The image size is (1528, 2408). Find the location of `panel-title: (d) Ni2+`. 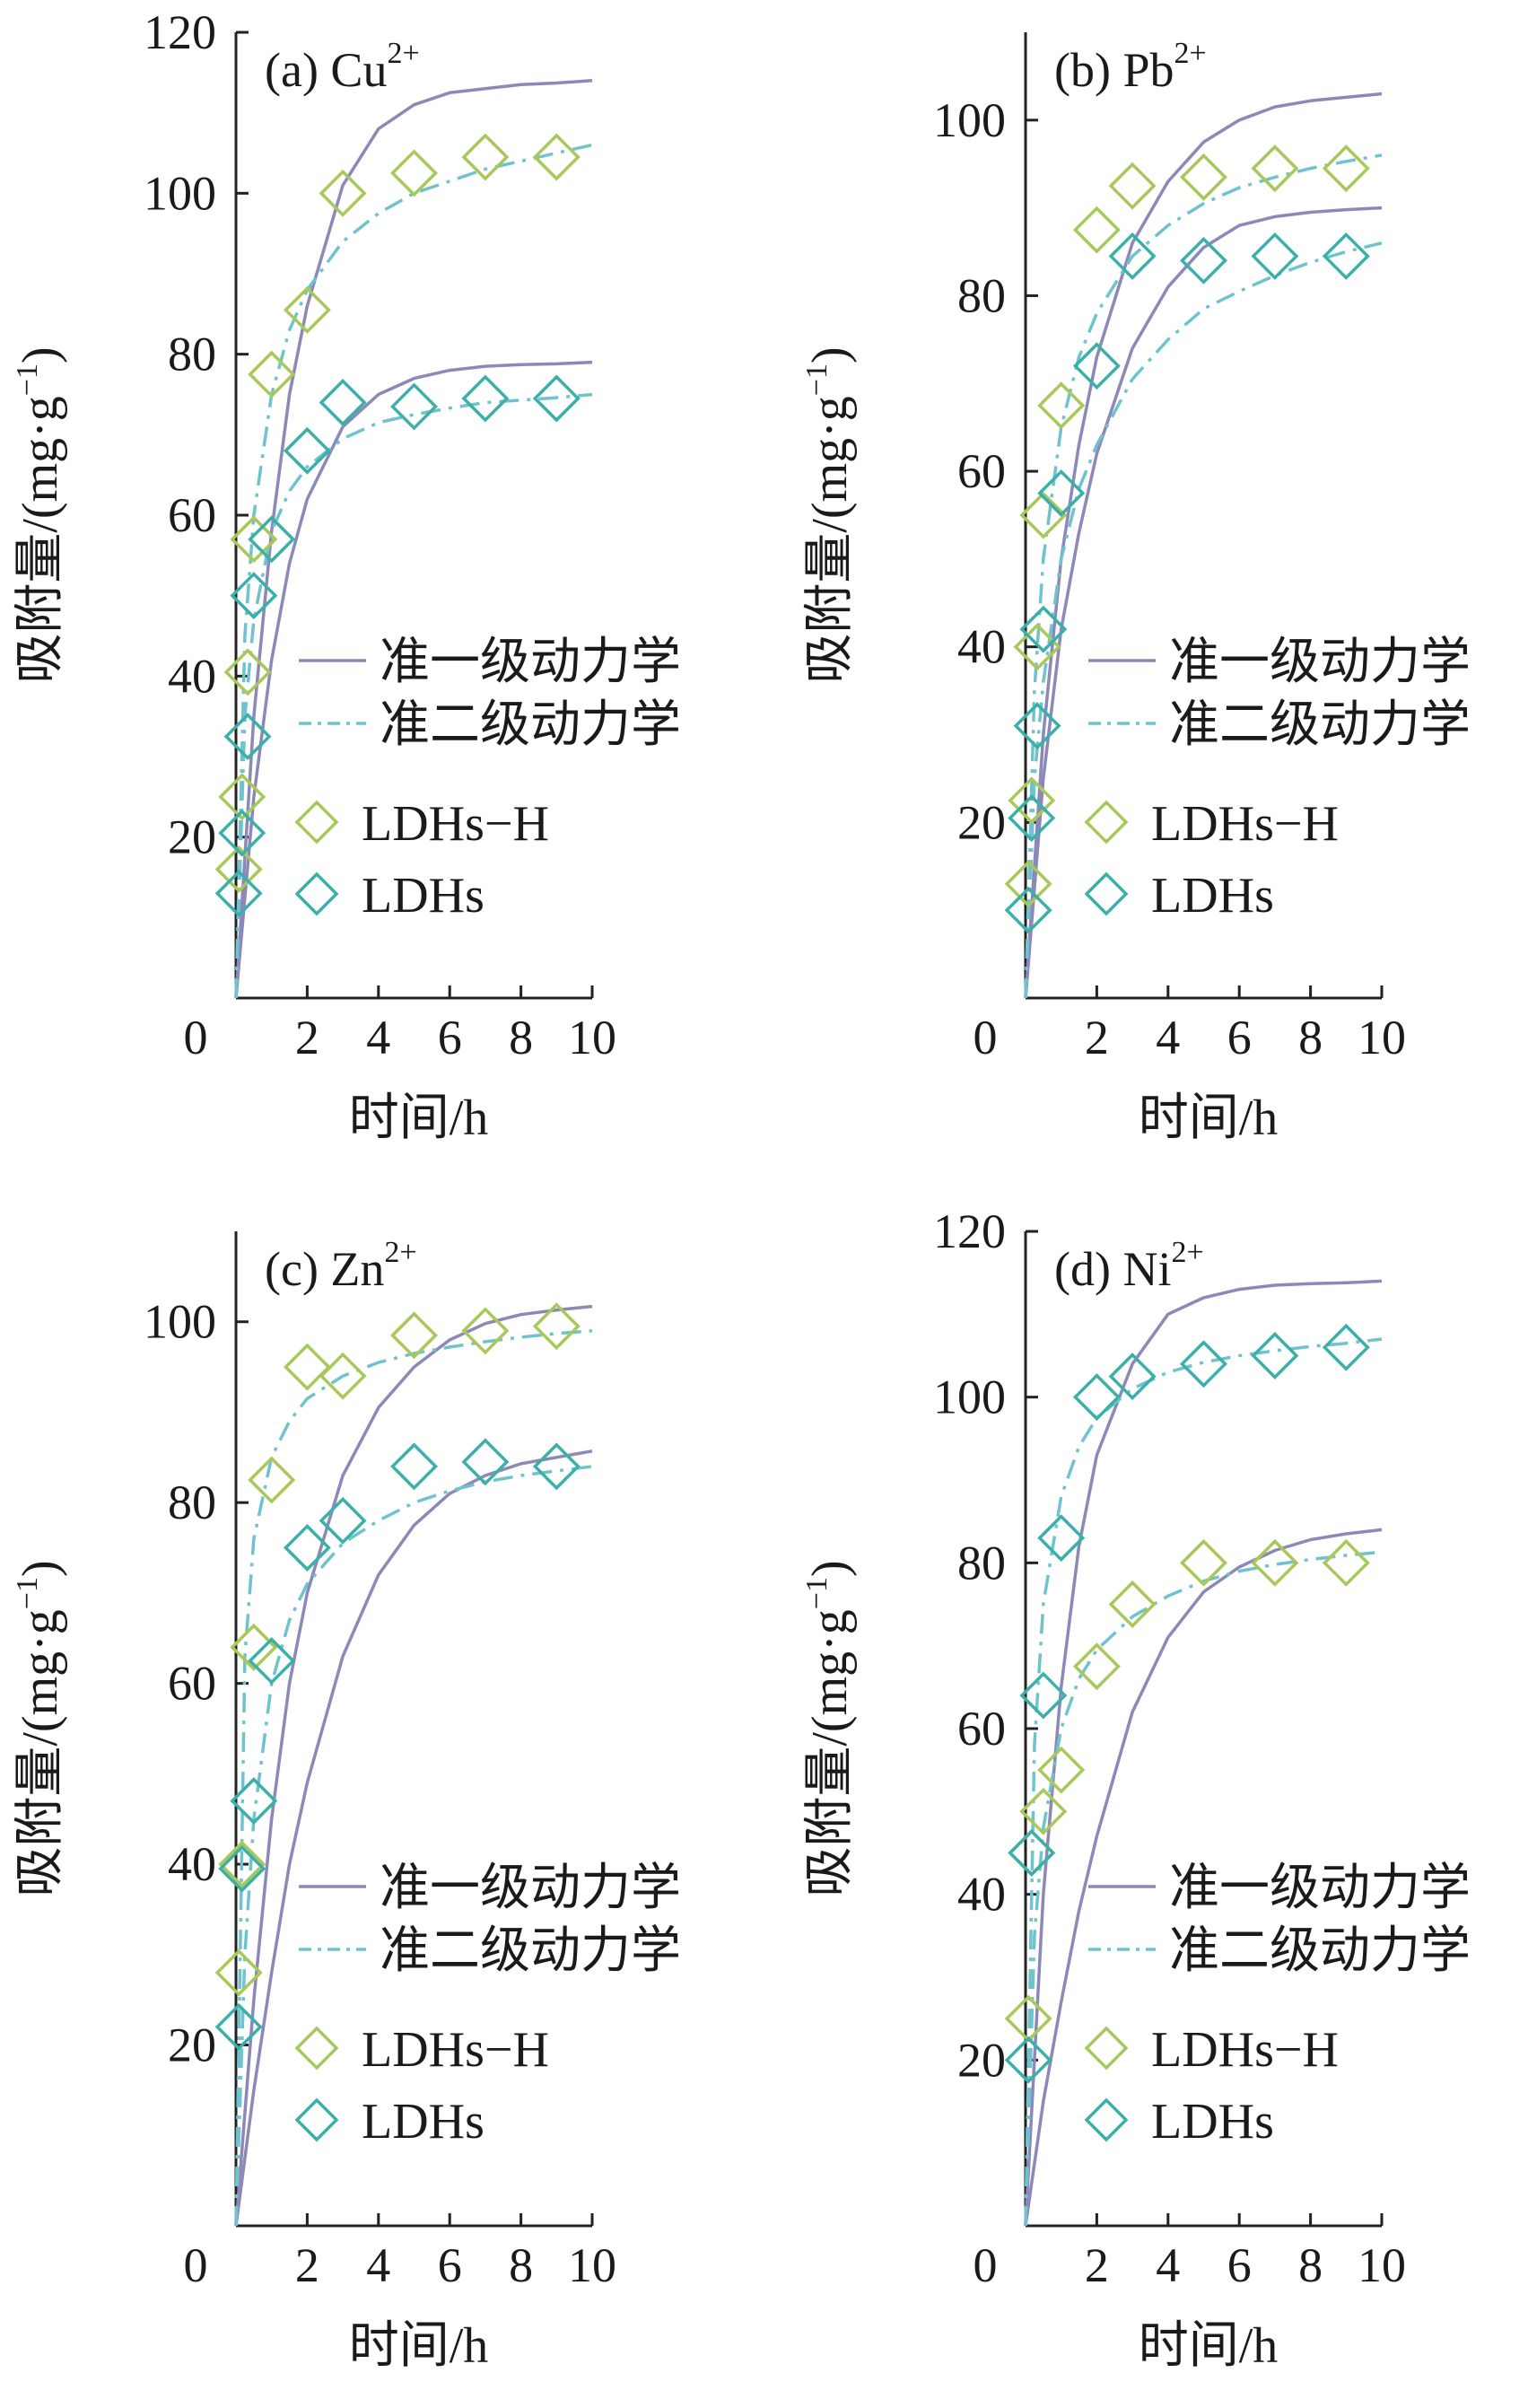

panel-title: (d) Ni2+ is located at coordinates (1129, 1266).